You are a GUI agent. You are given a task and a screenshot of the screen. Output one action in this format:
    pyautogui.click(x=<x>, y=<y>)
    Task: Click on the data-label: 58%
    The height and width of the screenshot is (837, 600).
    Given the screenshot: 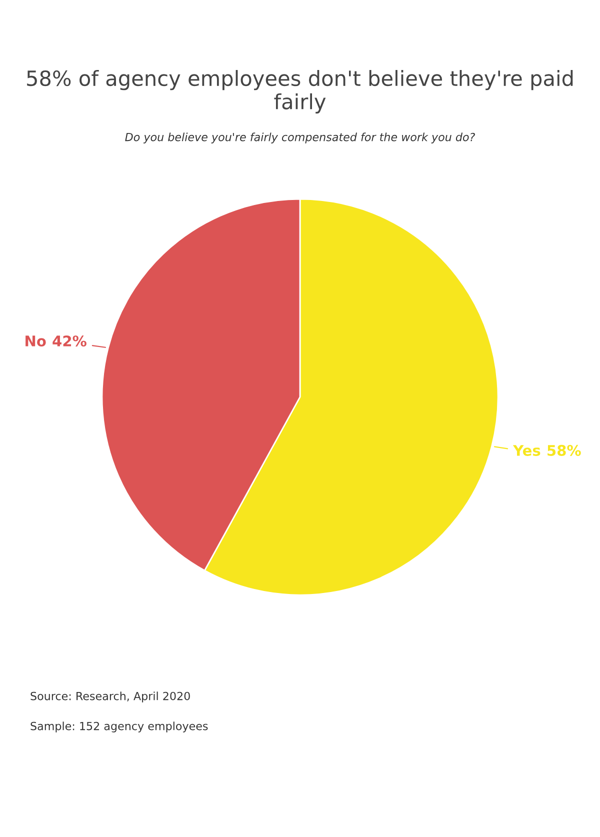 What is the action you would take?
    pyautogui.click(x=564, y=450)
    